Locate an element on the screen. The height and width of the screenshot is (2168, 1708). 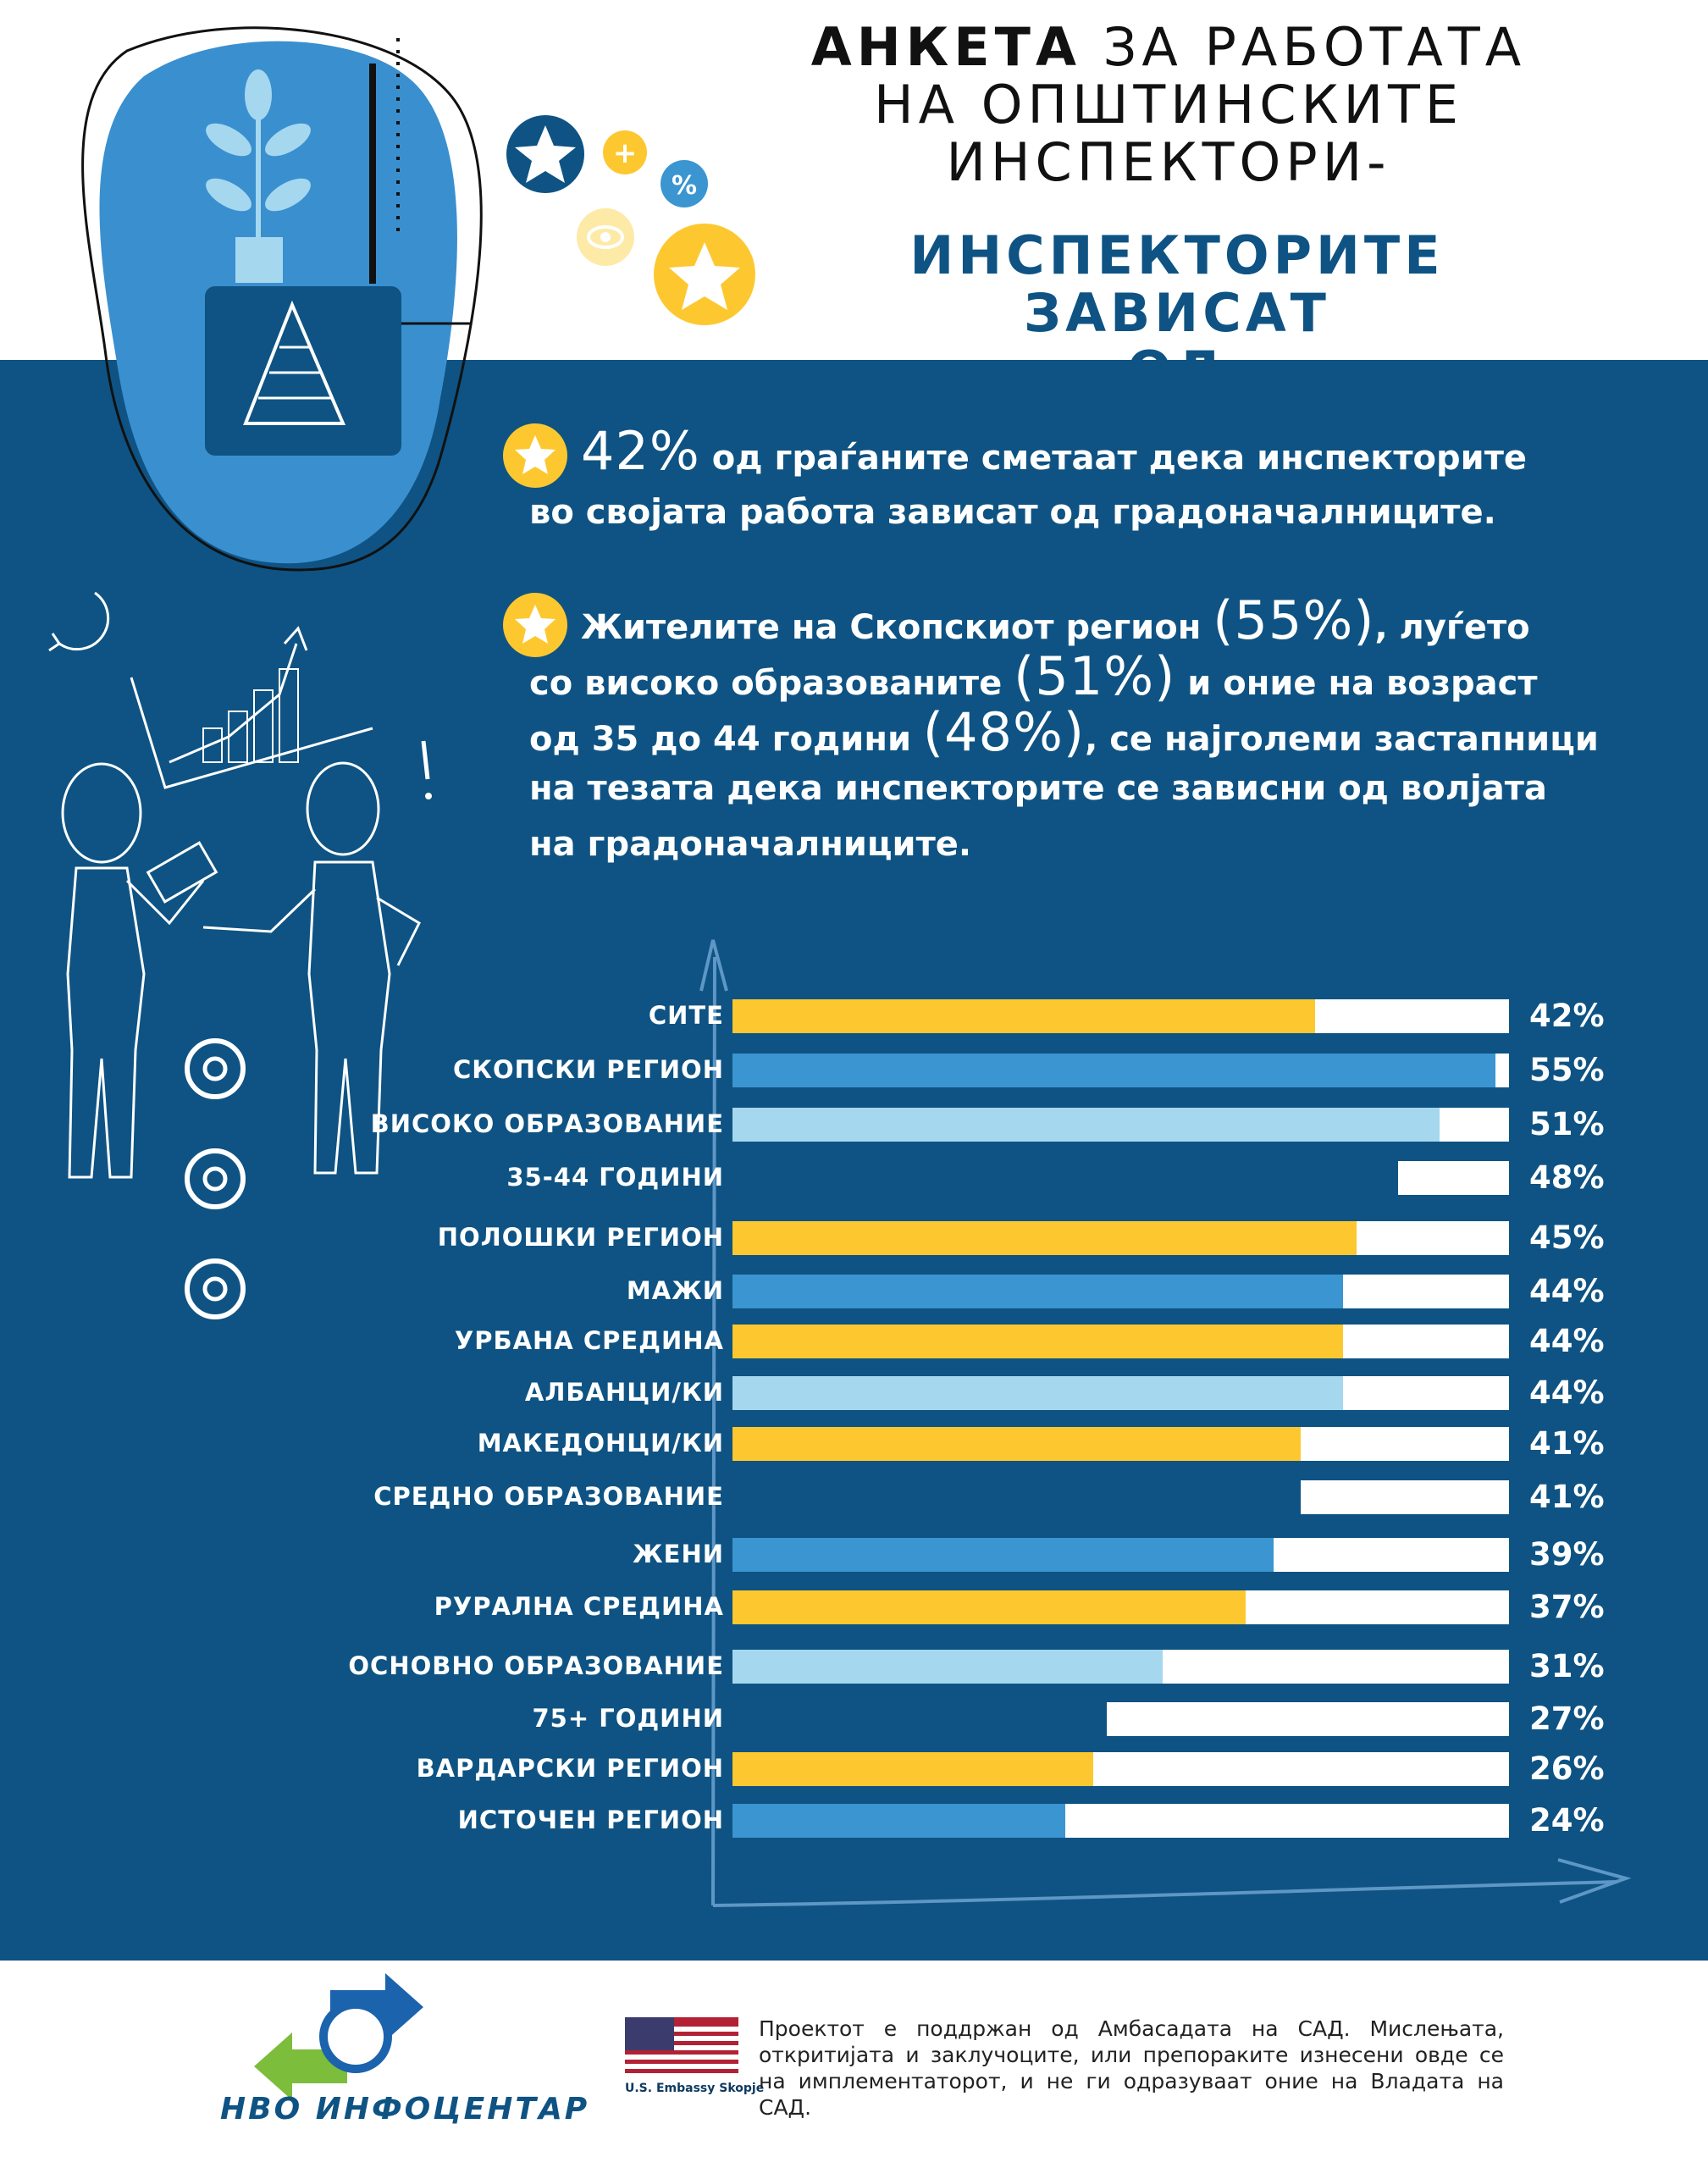
bar-value-label: 39% is located at coordinates (1567, 1554).